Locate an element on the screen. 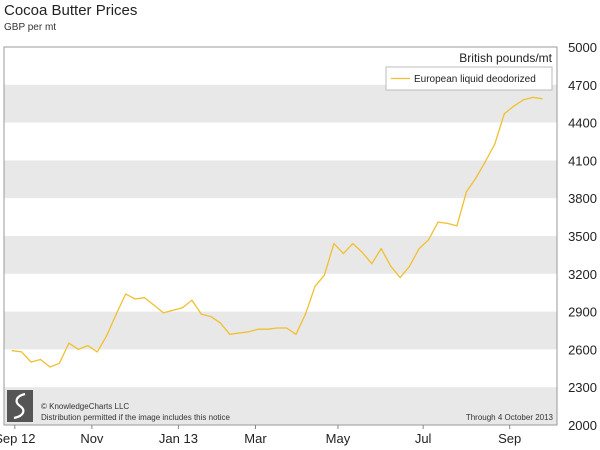 The image size is (600, 450). x-axis-ticks: Sep 12 Nov Jan 13 Mar May Jul Sep is located at coordinates (260, 435).